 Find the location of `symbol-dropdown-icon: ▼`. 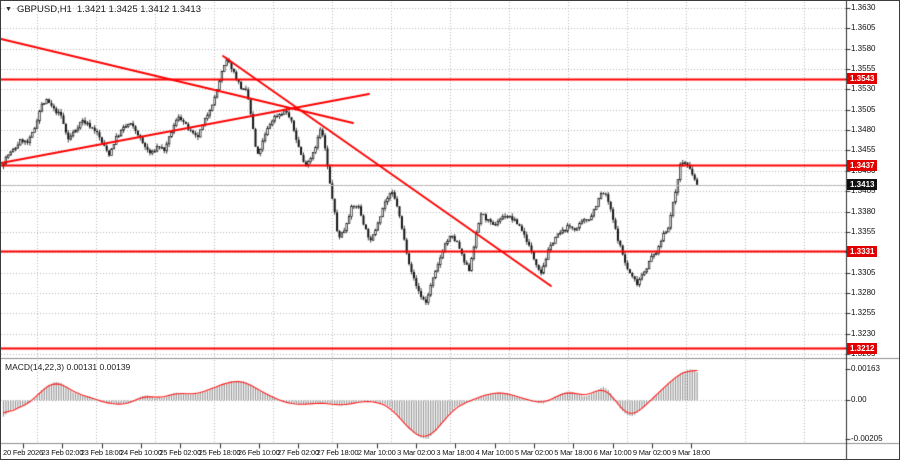

symbol-dropdown-icon: ▼ is located at coordinates (8, 9).